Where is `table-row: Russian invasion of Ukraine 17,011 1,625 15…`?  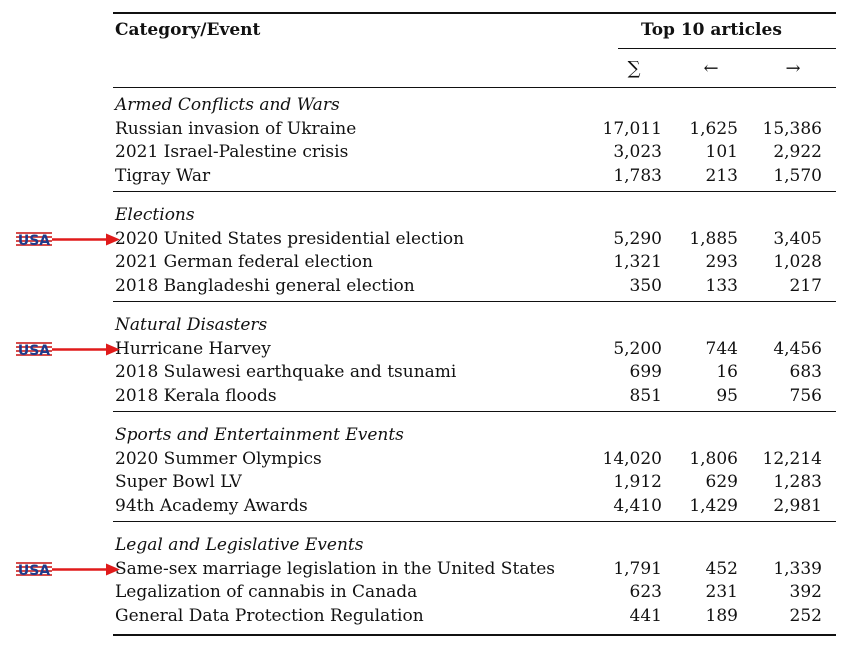 table-row: Russian invasion of Ukraine 17,011 1,625 15… is located at coordinates (427, 129).